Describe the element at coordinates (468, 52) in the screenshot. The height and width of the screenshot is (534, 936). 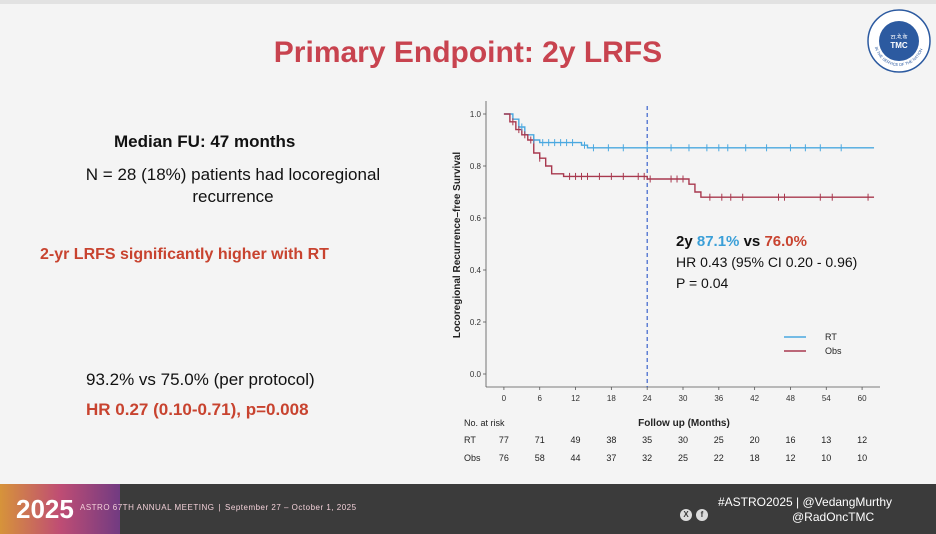
I see `slide-title: Primary Endpoint: 2y LRFS` at that location.